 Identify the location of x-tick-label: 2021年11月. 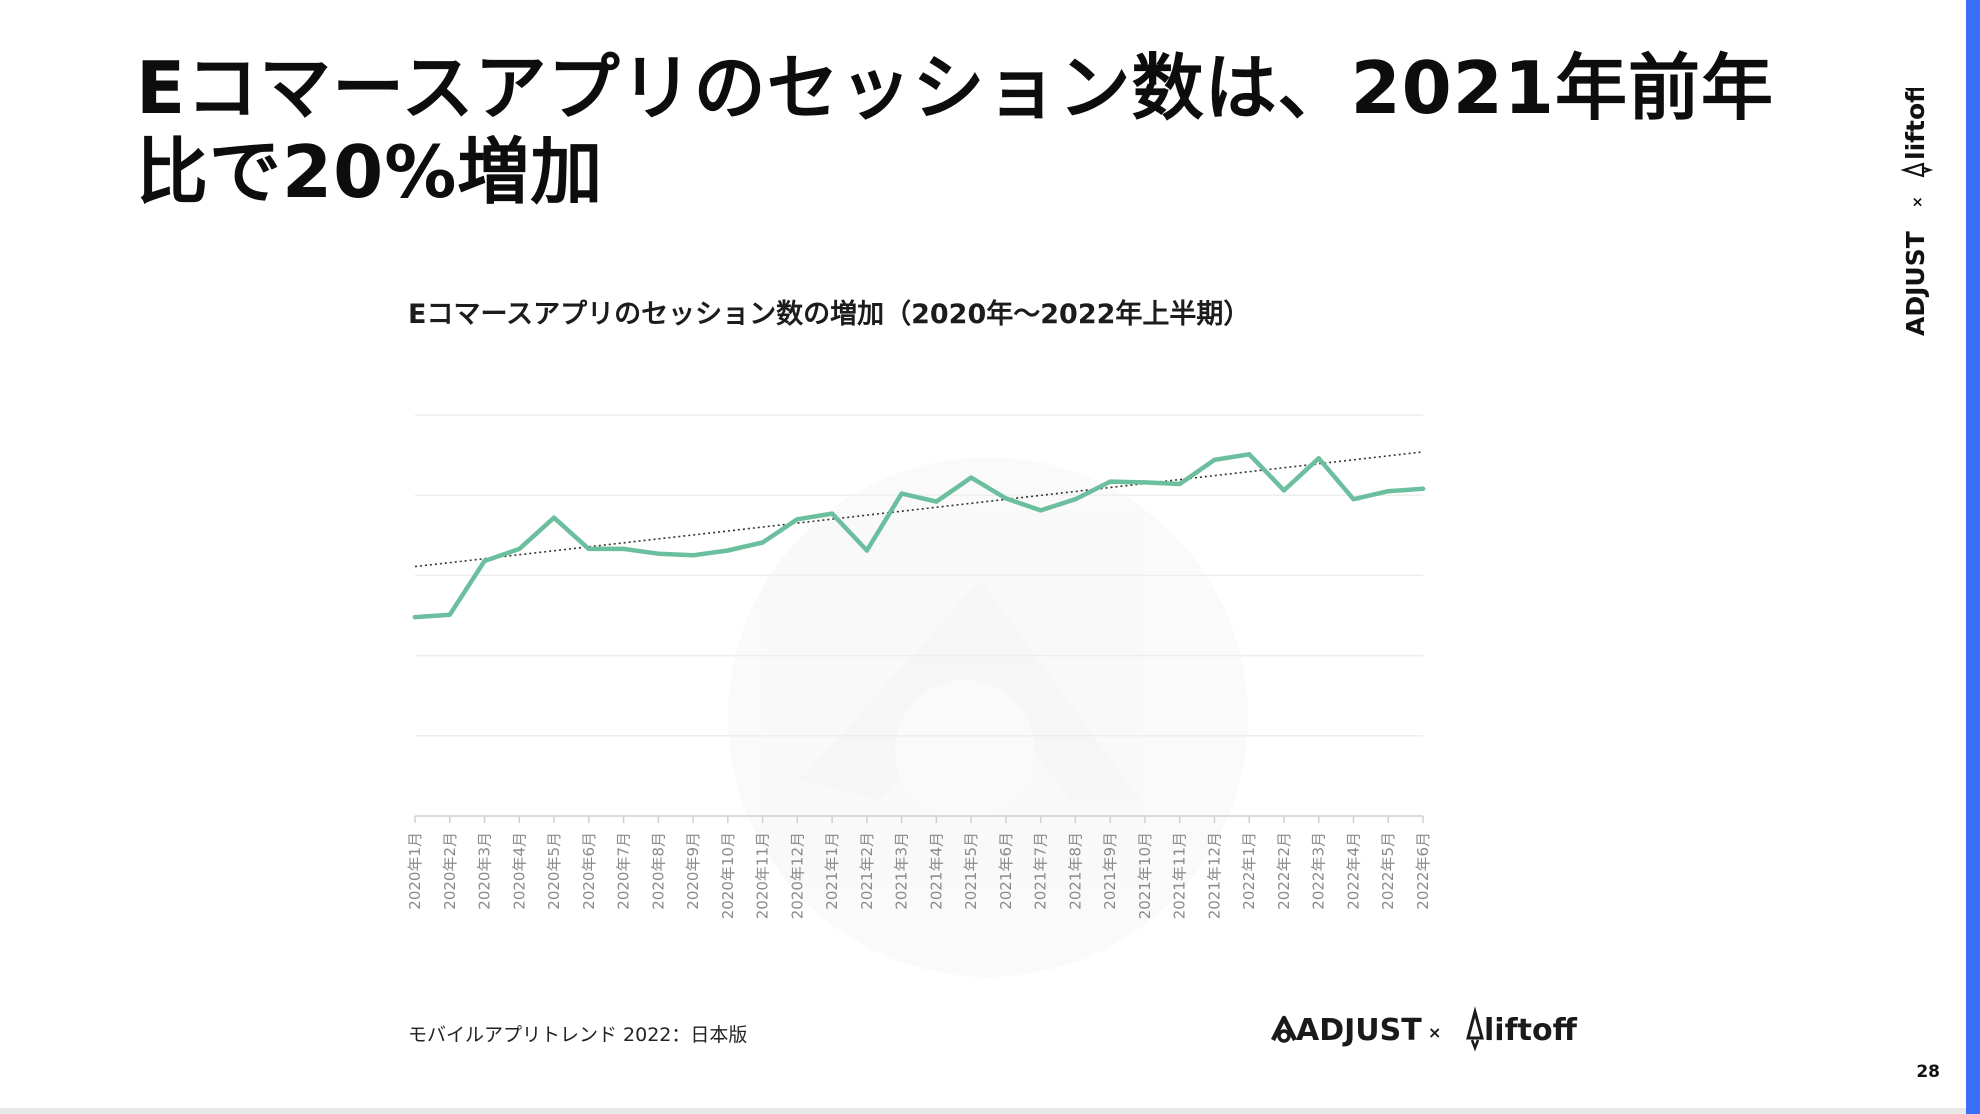
(1180, 875).